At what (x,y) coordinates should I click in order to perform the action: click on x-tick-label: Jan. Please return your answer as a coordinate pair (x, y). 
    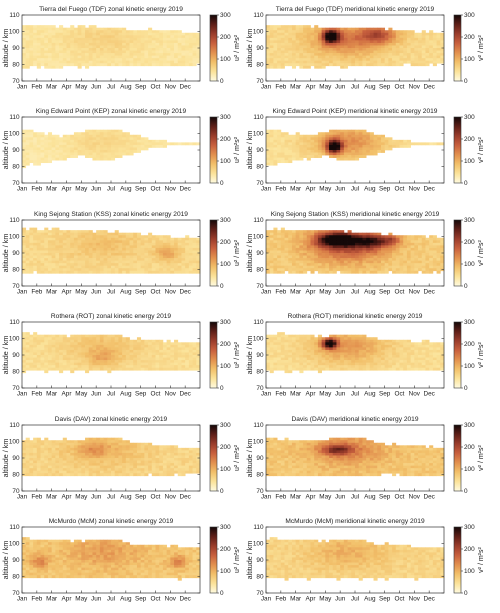
    Looking at the image, I should click on (22, 87).